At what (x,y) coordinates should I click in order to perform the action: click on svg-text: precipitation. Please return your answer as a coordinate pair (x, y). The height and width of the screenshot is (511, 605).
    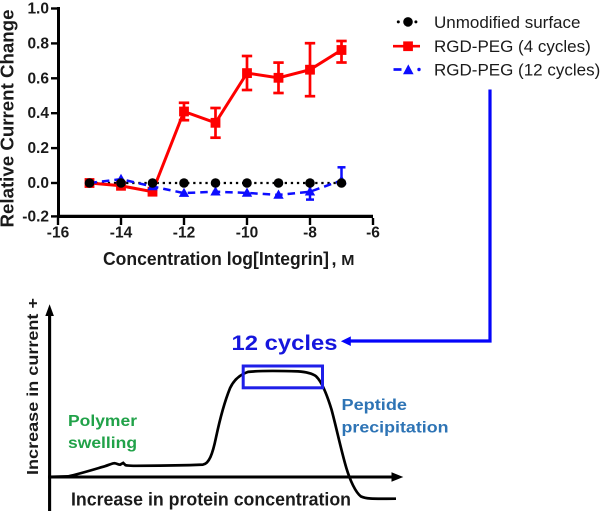
    Looking at the image, I should click on (395, 428).